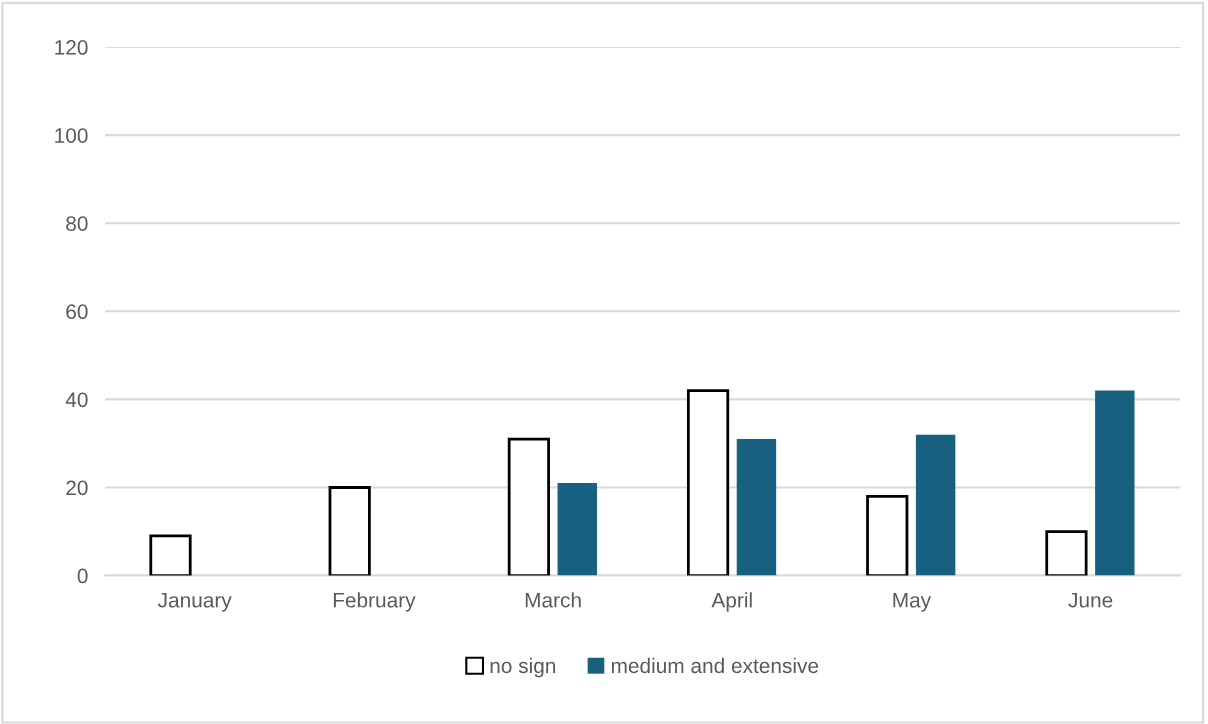  What do you see at coordinates (374, 602) in the screenshot?
I see `x-tick-label: February` at bounding box center [374, 602].